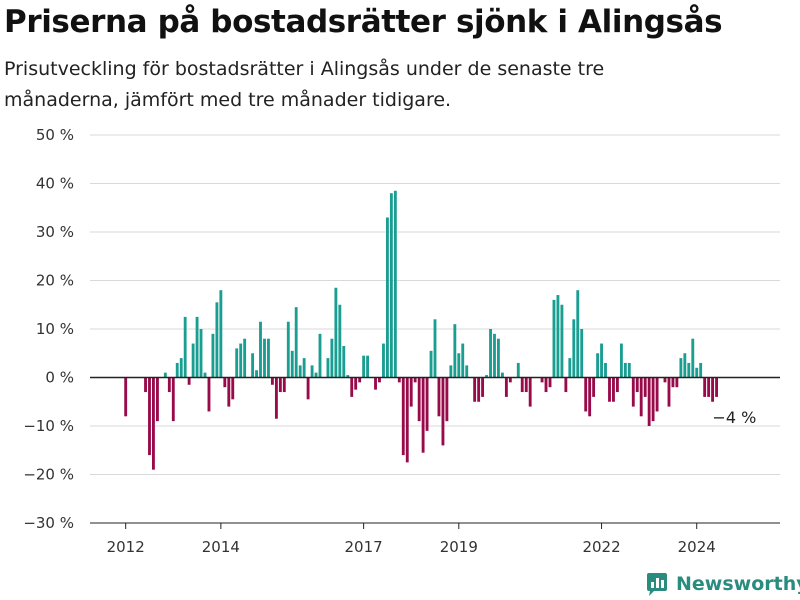 The width and height of the screenshot is (800, 600). I want to click on y-tick-label: −10 %, so click(48, 426).